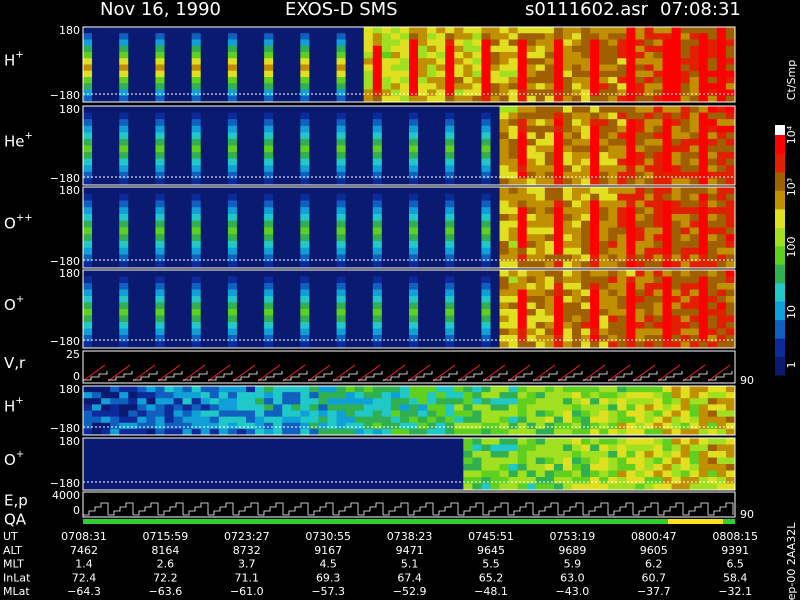 The width and height of the screenshot is (800, 600). Describe the element at coordinates (9, 60) in the screenshot. I see `panel-label-text: H` at that location.